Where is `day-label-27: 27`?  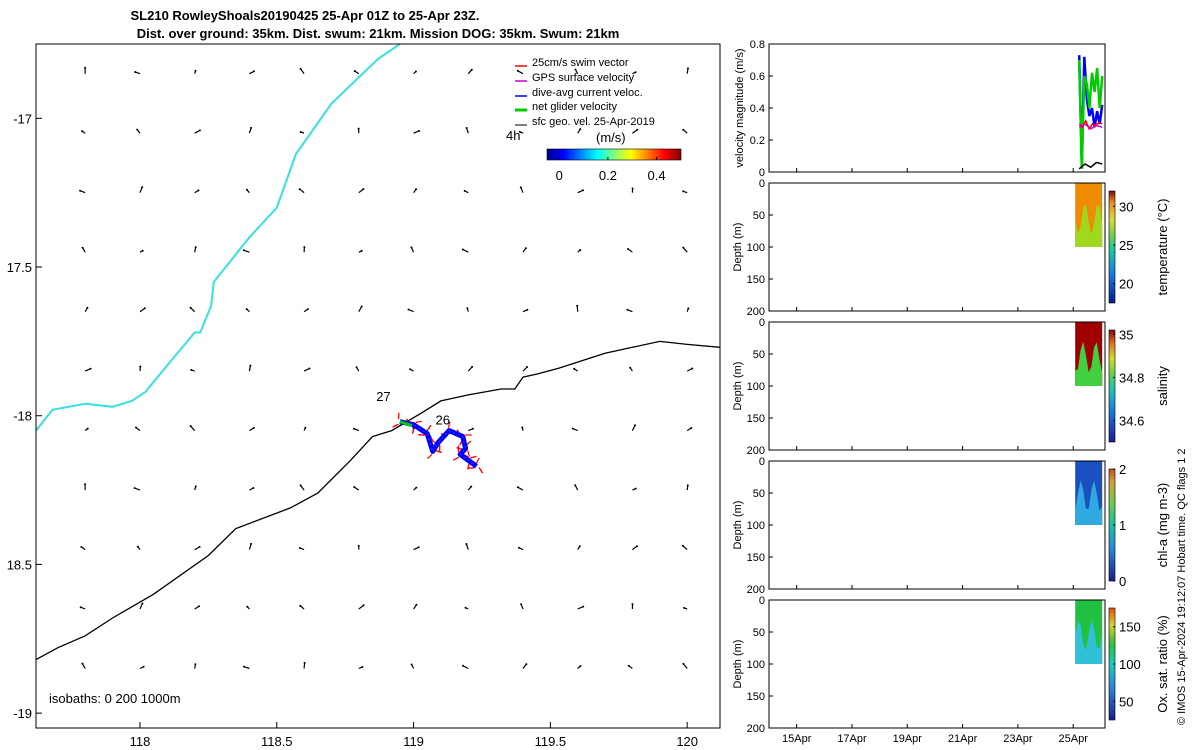 day-label-27: 27 is located at coordinates (383, 396).